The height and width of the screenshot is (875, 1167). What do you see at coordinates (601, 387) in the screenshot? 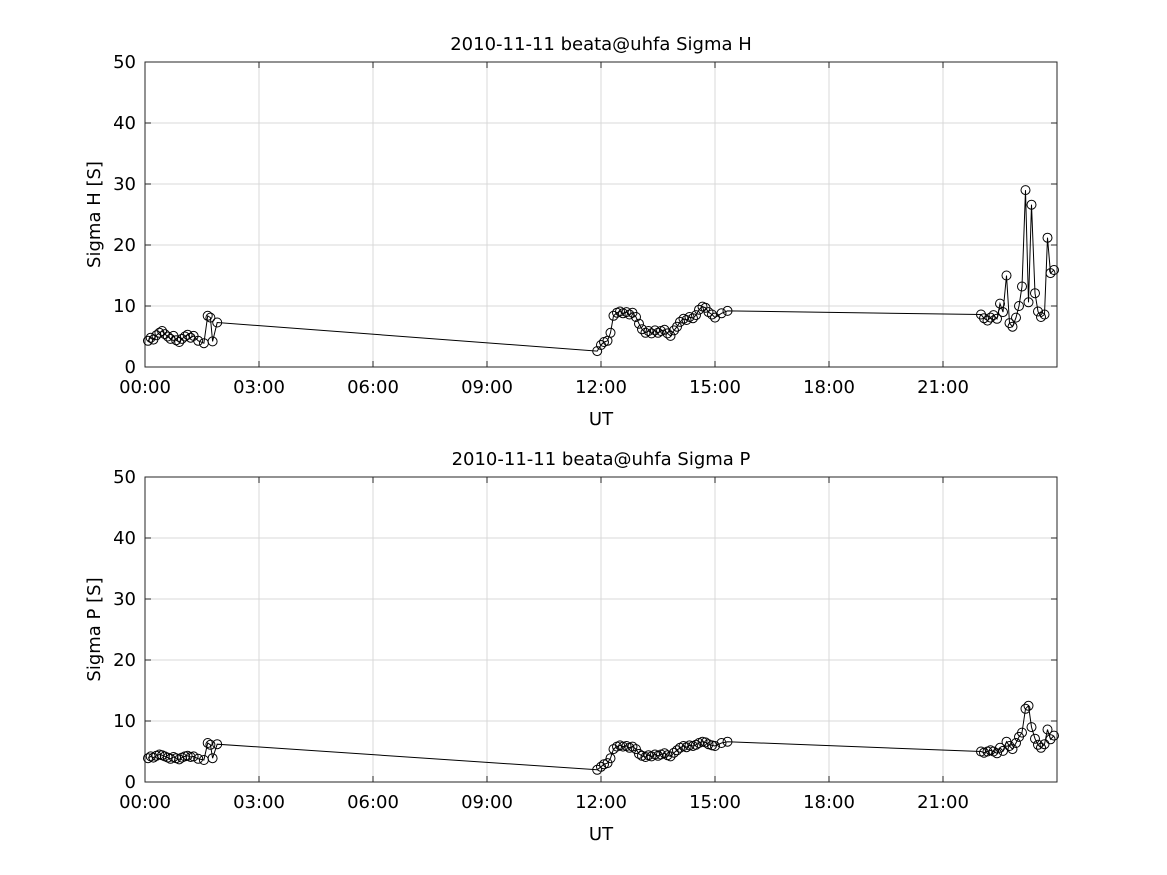
I see `x-tick-label: 12:00` at bounding box center [601, 387].